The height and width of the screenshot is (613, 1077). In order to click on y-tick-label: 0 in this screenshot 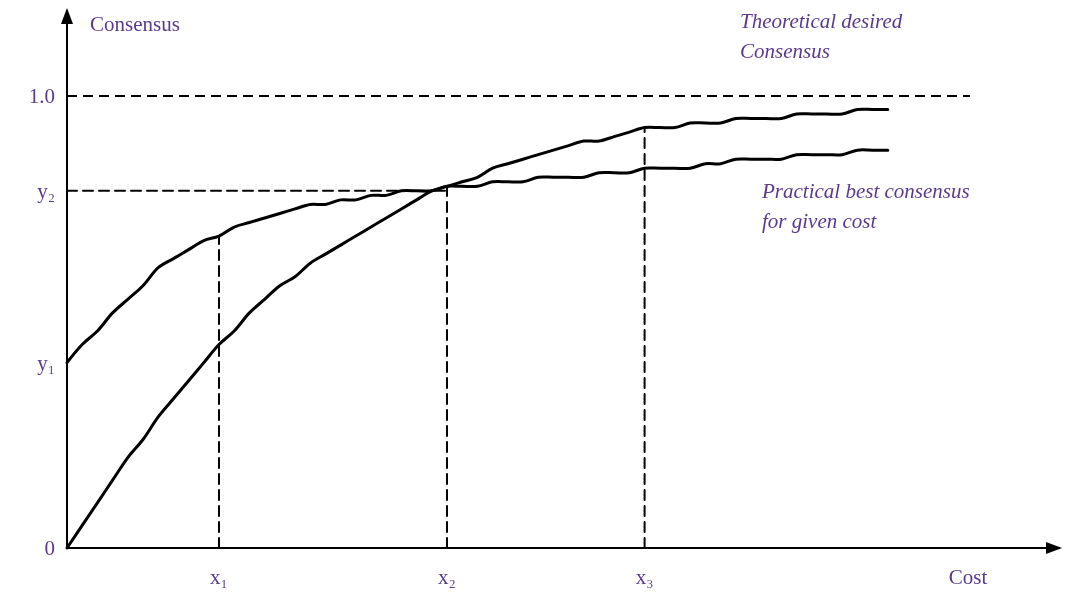, I will do `click(49, 548)`.